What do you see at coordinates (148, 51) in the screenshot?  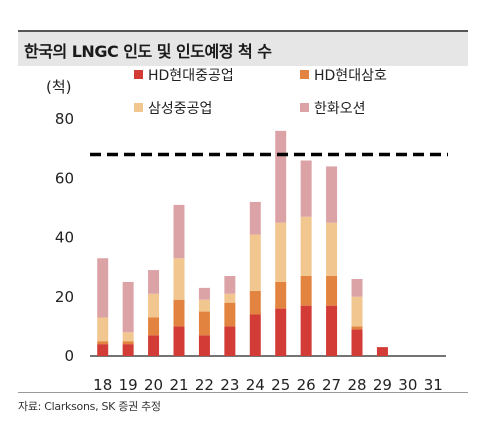 I see `chart-title: 한국의 LNGC 인도 및 인도예정 척 수` at bounding box center [148, 51].